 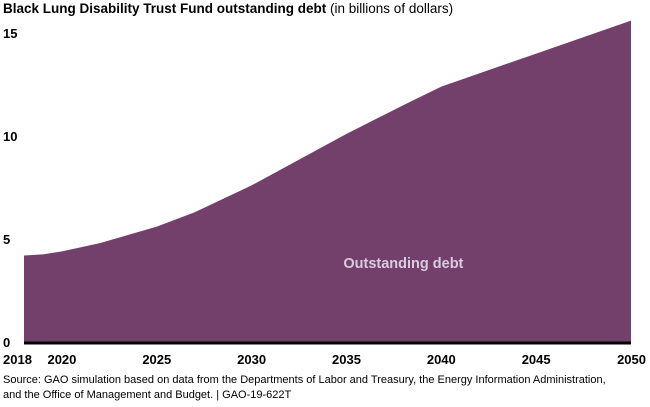 What do you see at coordinates (61, 359) in the screenshot?
I see `x-tick-label-2020: 2020` at bounding box center [61, 359].